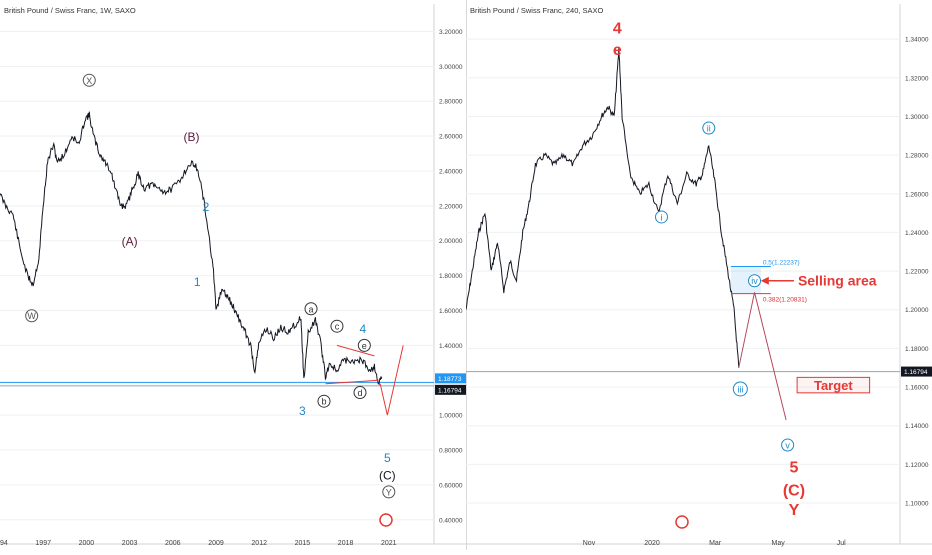 The height and width of the screenshot is (555, 932). Describe the element at coordinates (785, 300) in the screenshot. I see `right-fib-label-1: 0.382(1.20831)` at that location.